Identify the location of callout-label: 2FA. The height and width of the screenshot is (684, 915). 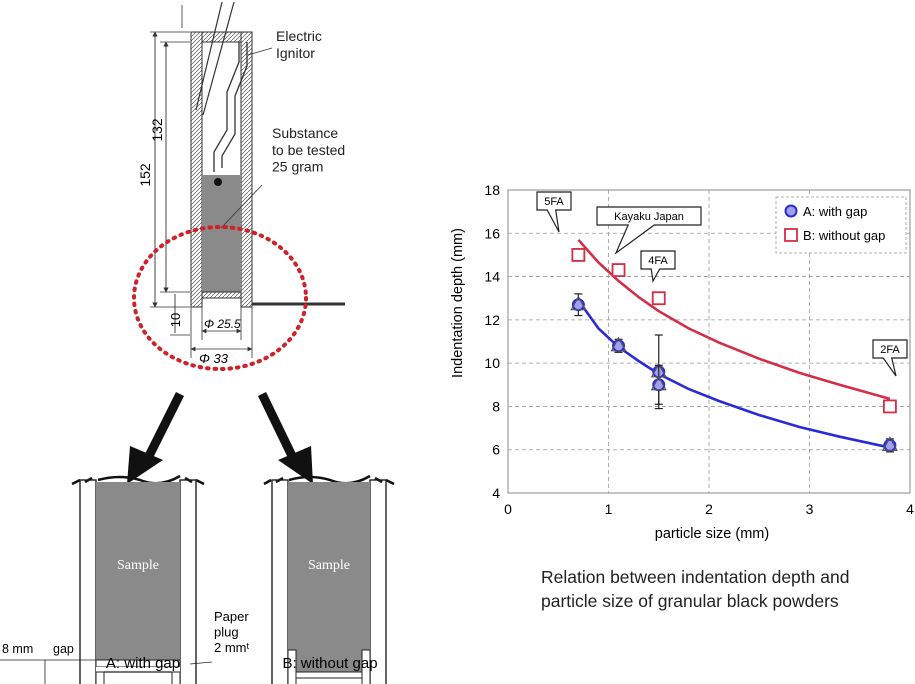
(890, 350).